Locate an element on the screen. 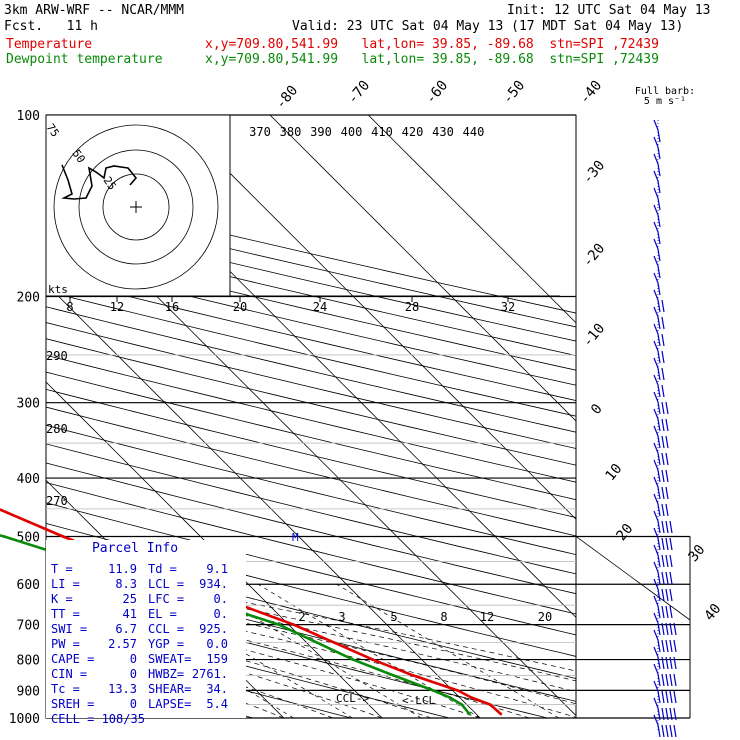 Image resolution: width=740 pixels, height=740 pixels. full-barb-note: Full barb: is located at coordinates (665, 91).